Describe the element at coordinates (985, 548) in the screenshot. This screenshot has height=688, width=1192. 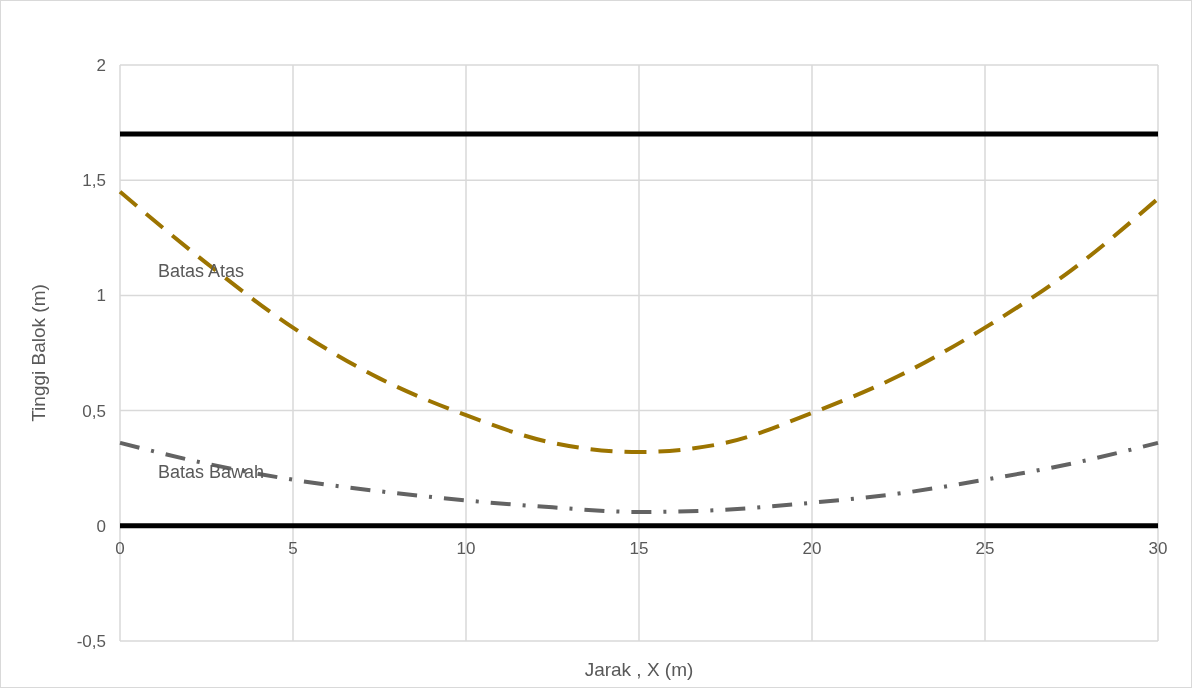
I see `x-tick-label: 25` at that location.